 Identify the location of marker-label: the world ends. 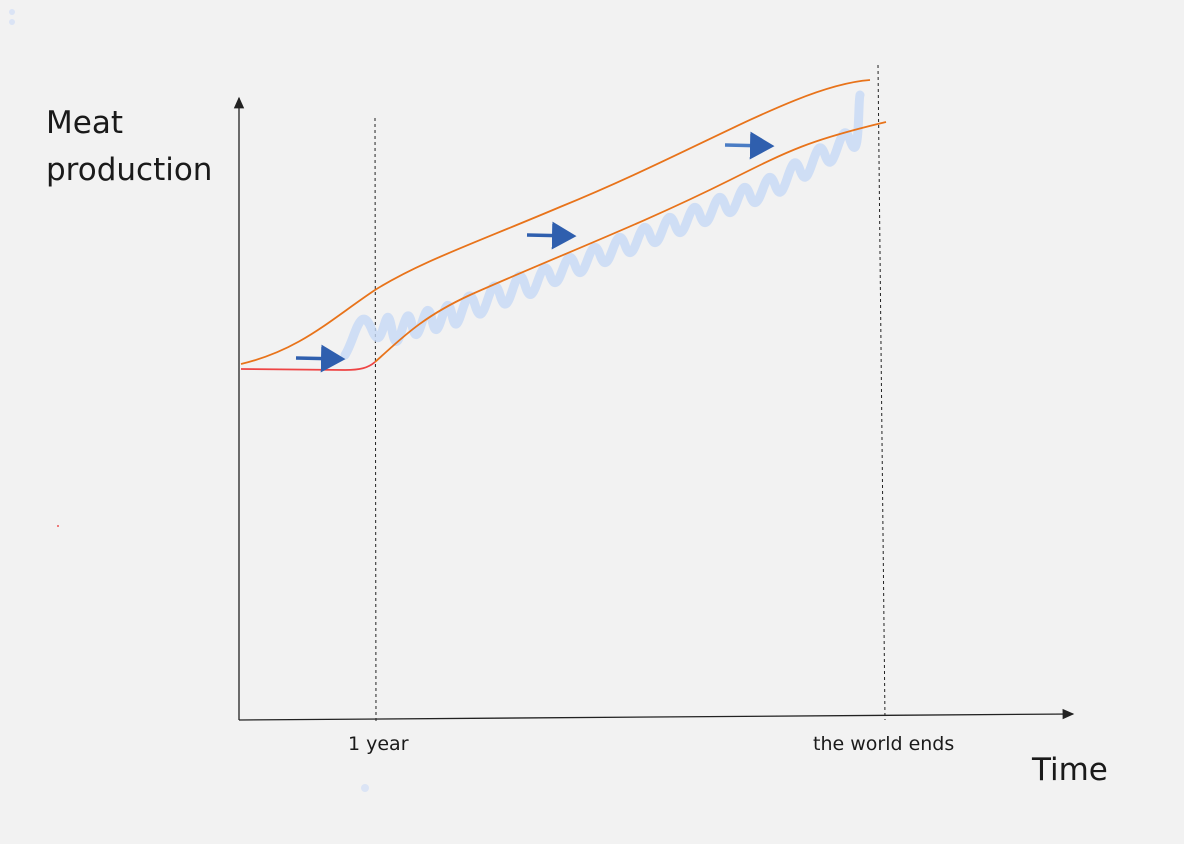
(884, 744).